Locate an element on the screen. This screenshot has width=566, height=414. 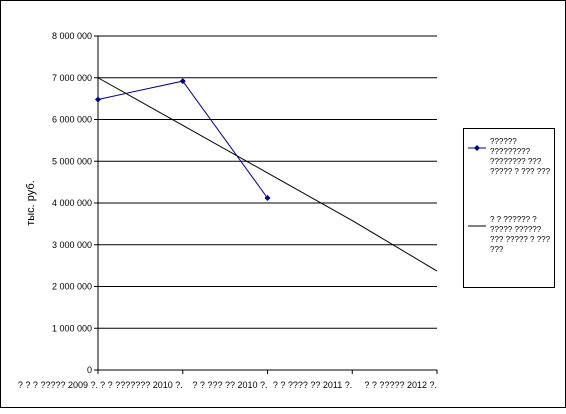
y-tick-label-3: 3 000 000 is located at coordinates (72, 245).